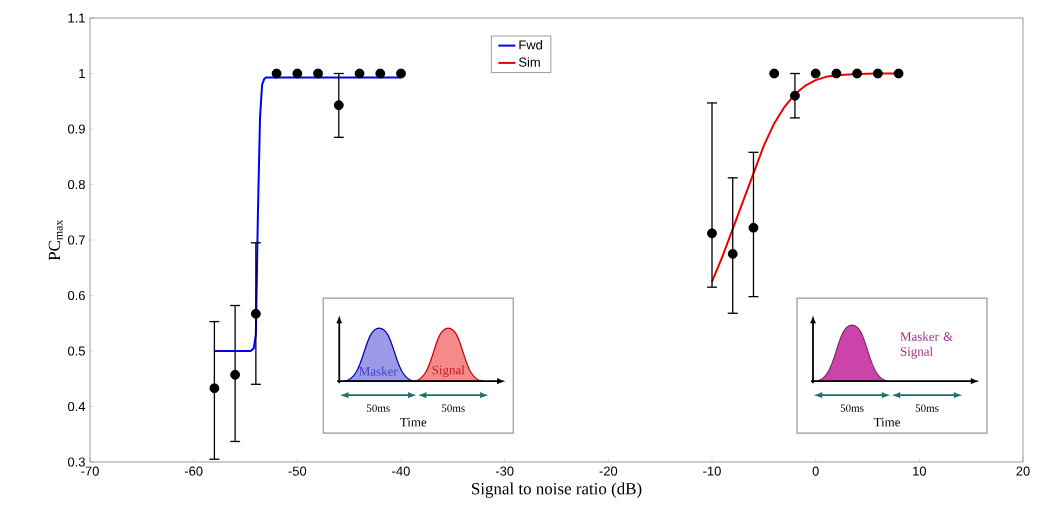 The height and width of the screenshot is (517, 1040). I want to click on y-tick-label: 0.5, so click(76, 351).